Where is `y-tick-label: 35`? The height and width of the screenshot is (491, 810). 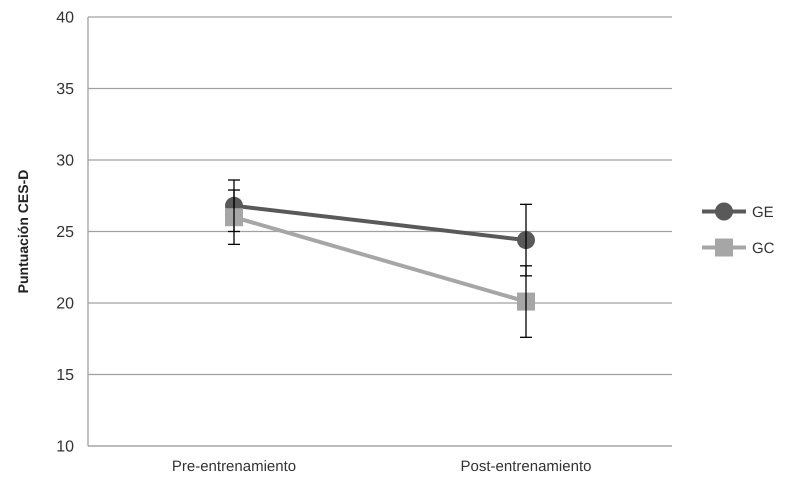 y-tick-label: 35 is located at coordinates (65, 89).